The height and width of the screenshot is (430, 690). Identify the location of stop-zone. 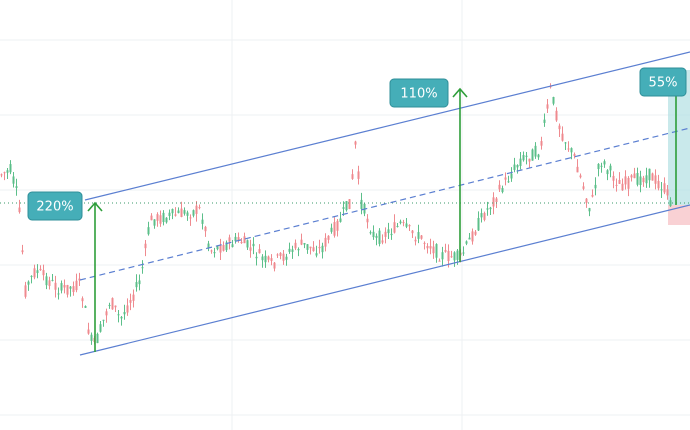
(679, 215).